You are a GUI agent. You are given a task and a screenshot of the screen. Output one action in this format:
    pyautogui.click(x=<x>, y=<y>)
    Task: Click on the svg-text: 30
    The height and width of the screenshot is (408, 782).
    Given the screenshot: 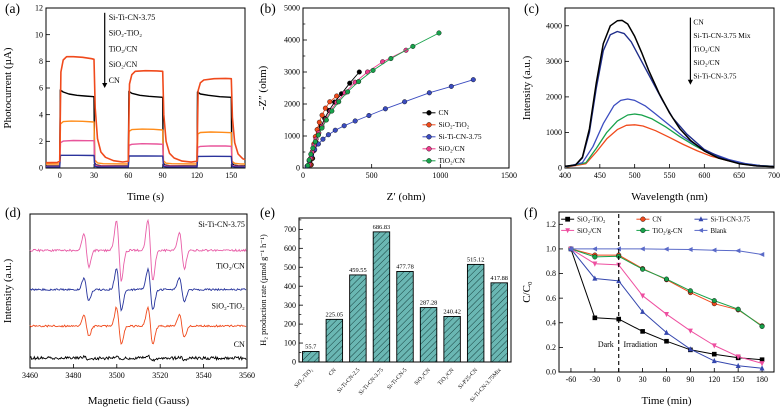 What is the action you would take?
    pyautogui.click(x=94, y=175)
    